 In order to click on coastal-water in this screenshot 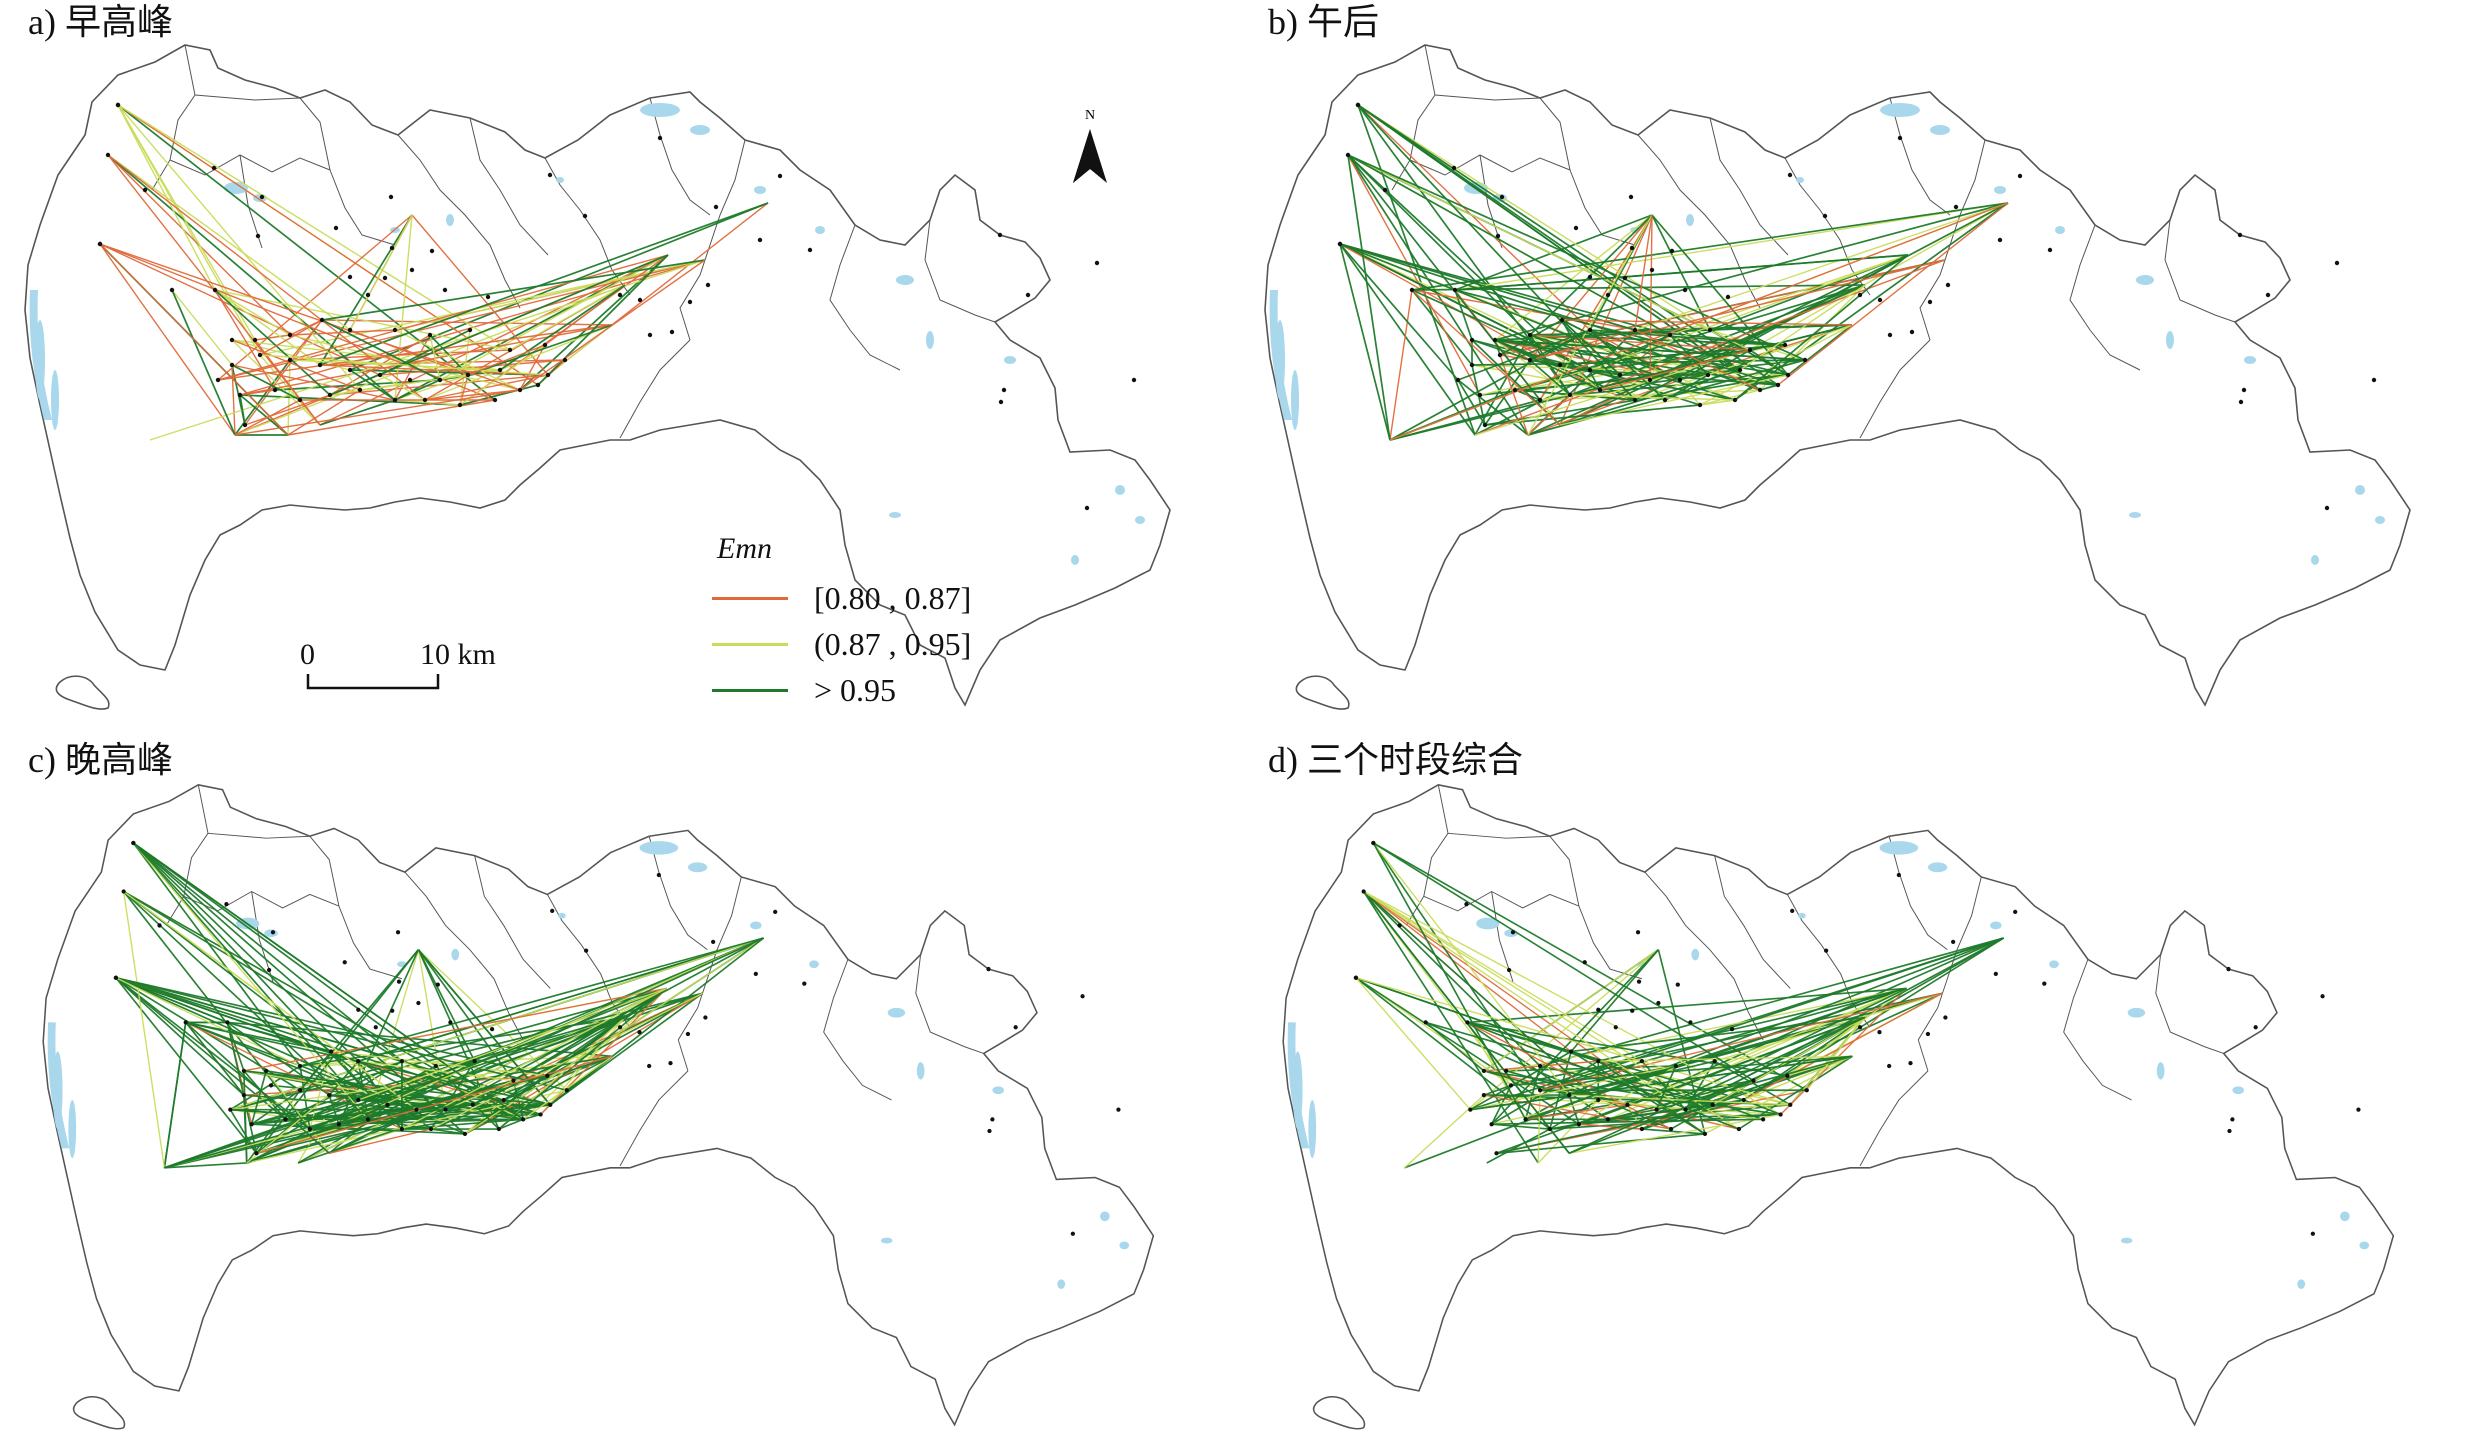, I will do `click(1298, 1085)`.